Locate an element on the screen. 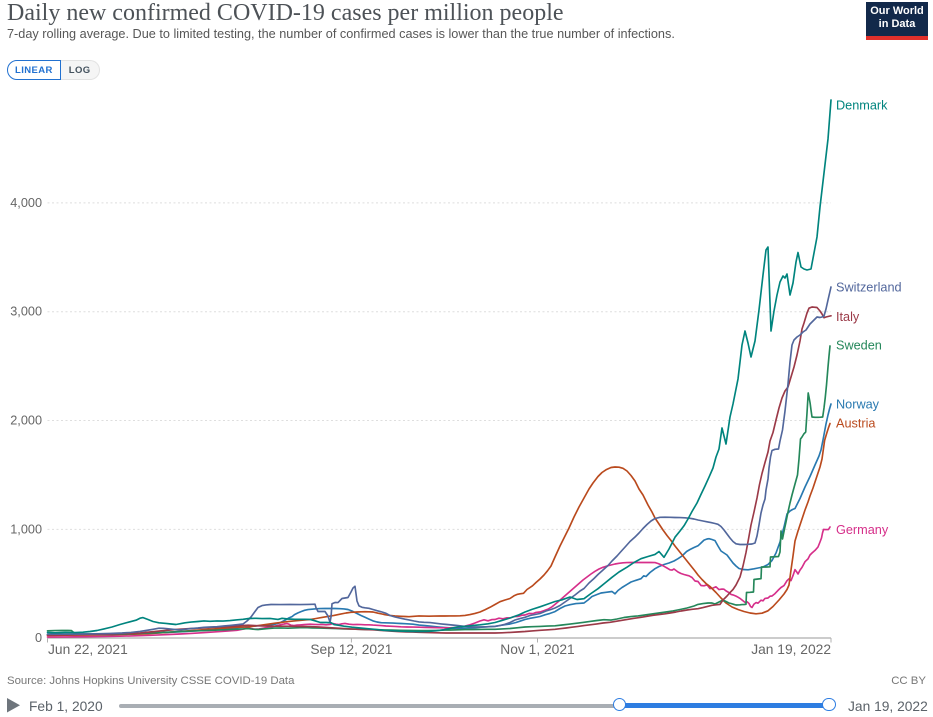 The image size is (933, 717). svg-text: Italy is located at coordinates (848, 317).